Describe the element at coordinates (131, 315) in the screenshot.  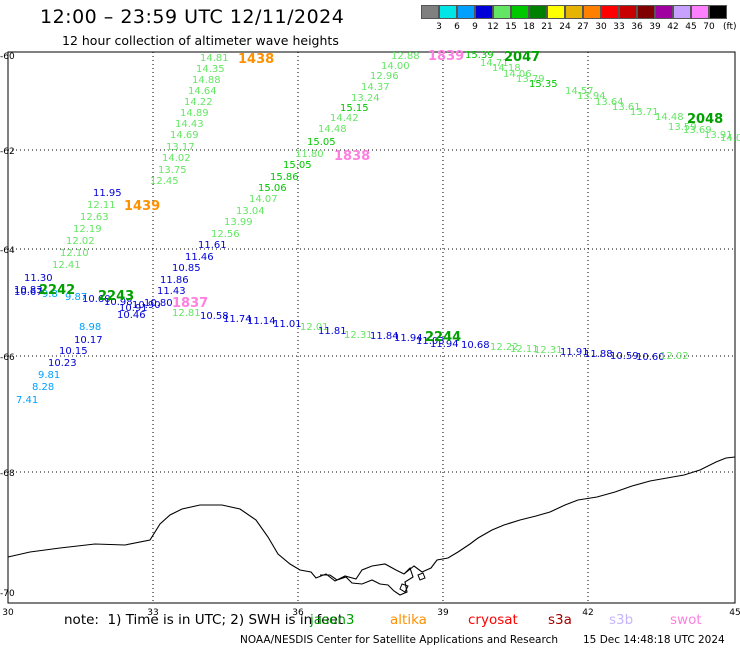
I see `wave-height-value: 10.46` at that location.